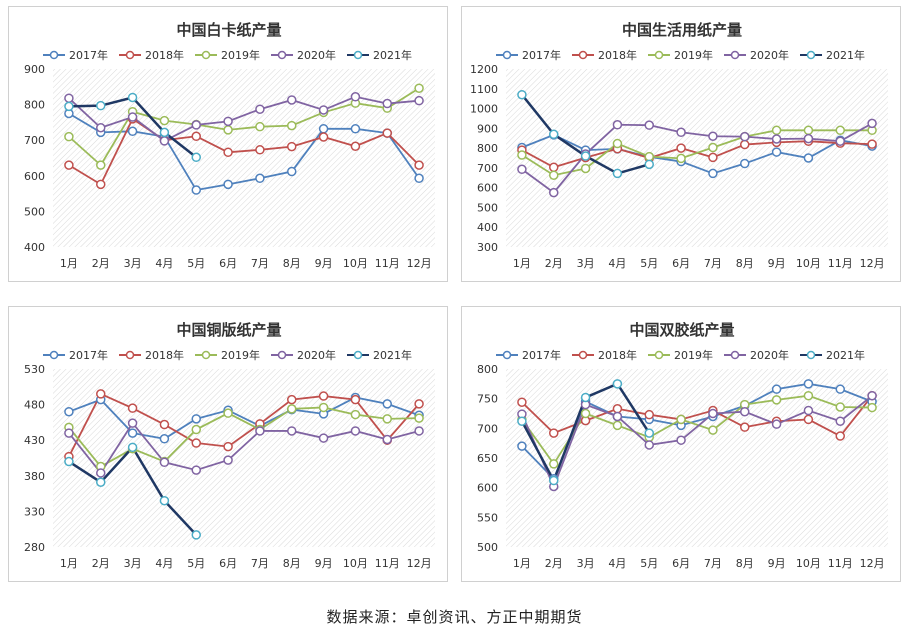 The width and height of the screenshot is (909, 634). What do you see at coordinates (228, 30) in the screenshot?
I see `chart-title: 中国白卡纸产量` at bounding box center [228, 30].